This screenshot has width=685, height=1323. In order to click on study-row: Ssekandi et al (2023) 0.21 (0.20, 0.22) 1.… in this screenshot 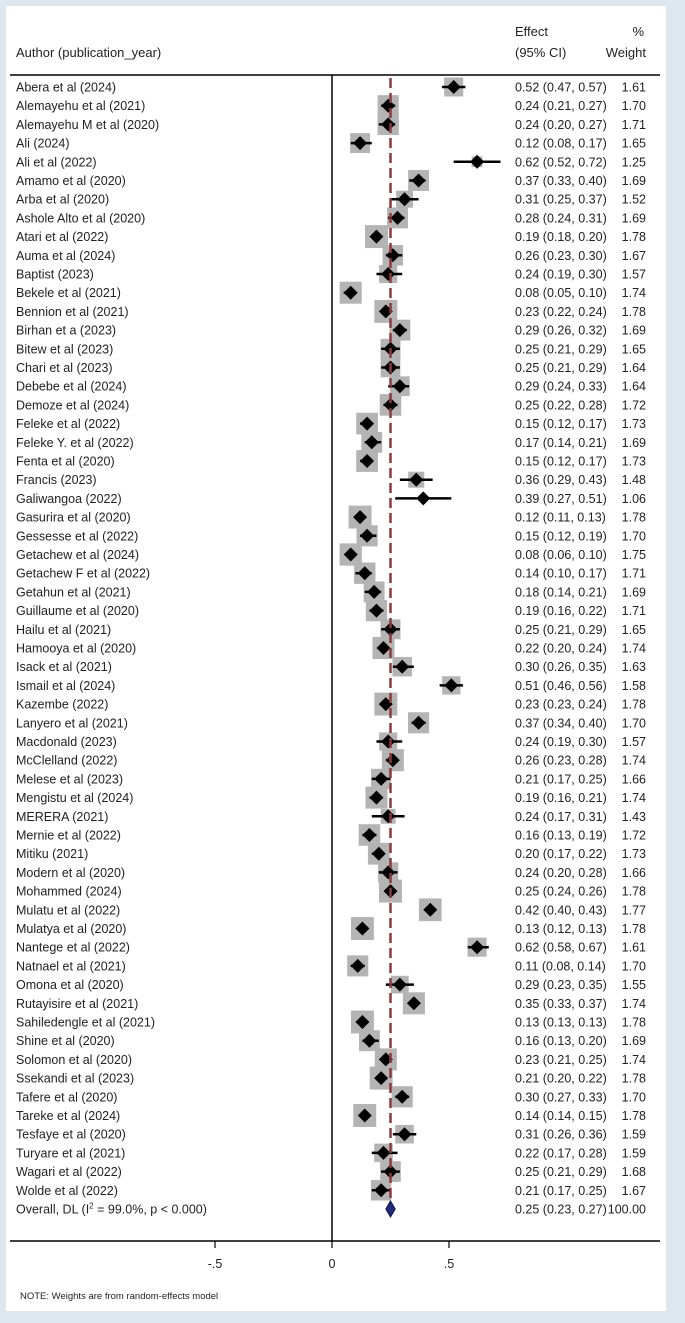, I will do `click(331, 1078)`.